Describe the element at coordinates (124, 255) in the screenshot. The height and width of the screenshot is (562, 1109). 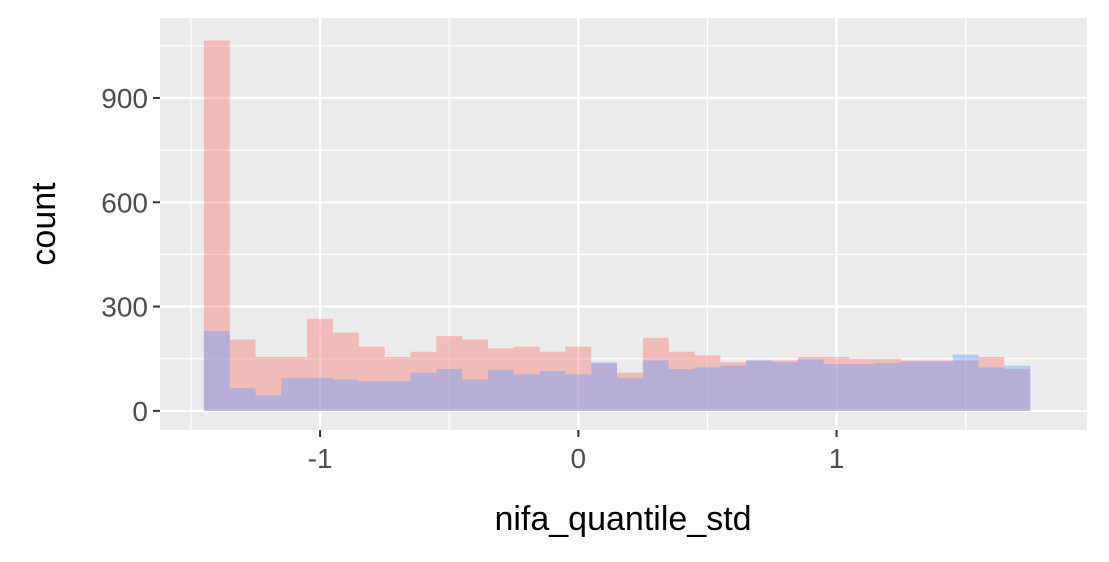
I see `y-tick-labels: 0 300 600 900` at that location.